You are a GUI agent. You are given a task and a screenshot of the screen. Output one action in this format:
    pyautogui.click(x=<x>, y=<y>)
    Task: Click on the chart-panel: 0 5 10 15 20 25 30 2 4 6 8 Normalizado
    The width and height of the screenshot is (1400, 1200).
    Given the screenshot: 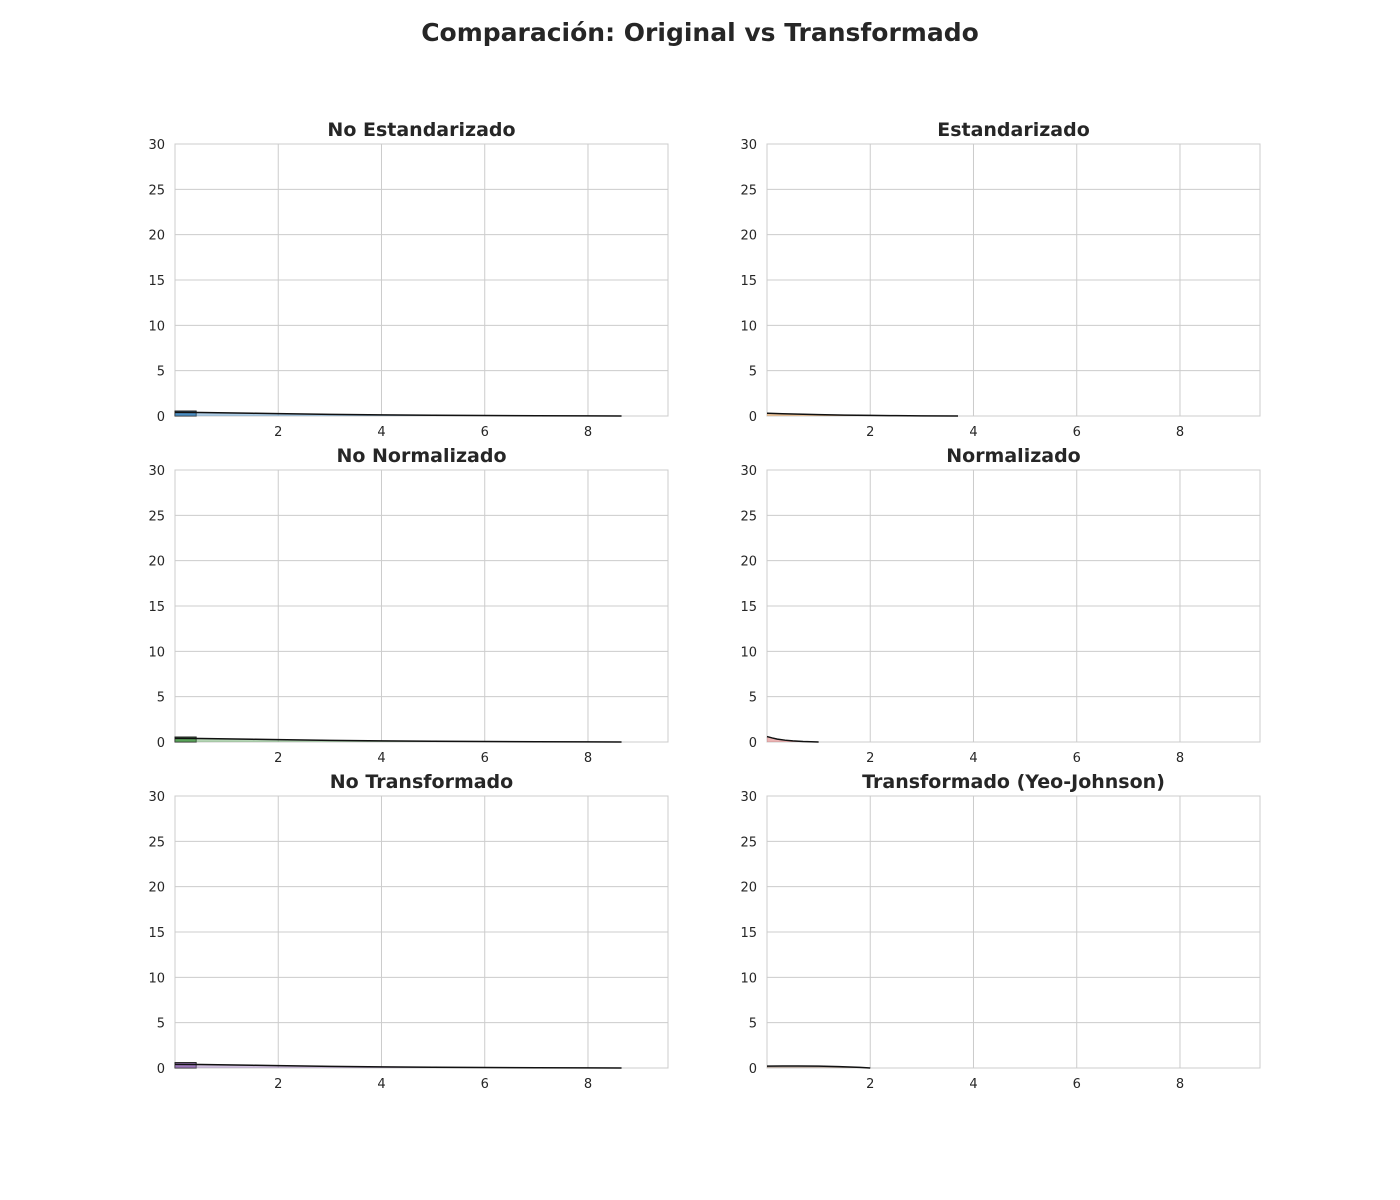 What is the action you would take?
    pyautogui.click(x=1000, y=605)
    